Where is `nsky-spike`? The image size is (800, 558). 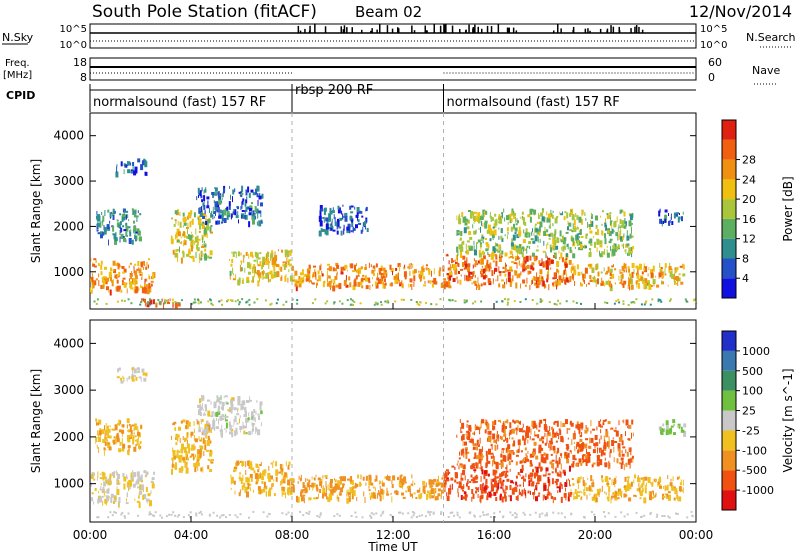 nsky-spike is located at coordinates (558, 28).